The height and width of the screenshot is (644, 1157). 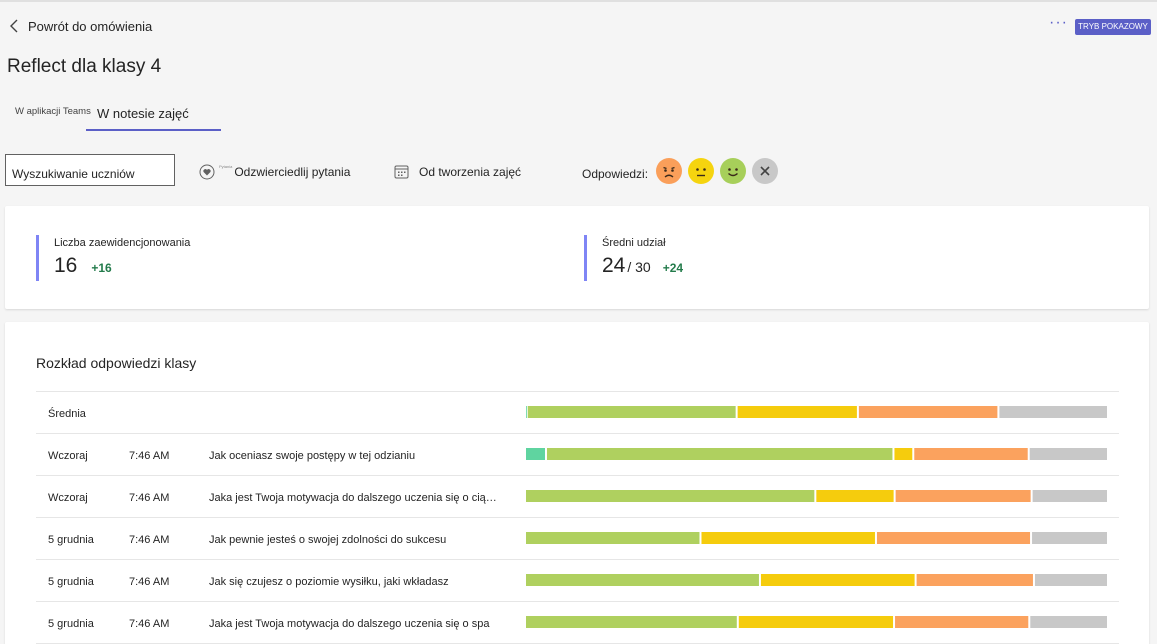 What do you see at coordinates (669, 171) in the screenshot?
I see `sad-face-icon` at bounding box center [669, 171].